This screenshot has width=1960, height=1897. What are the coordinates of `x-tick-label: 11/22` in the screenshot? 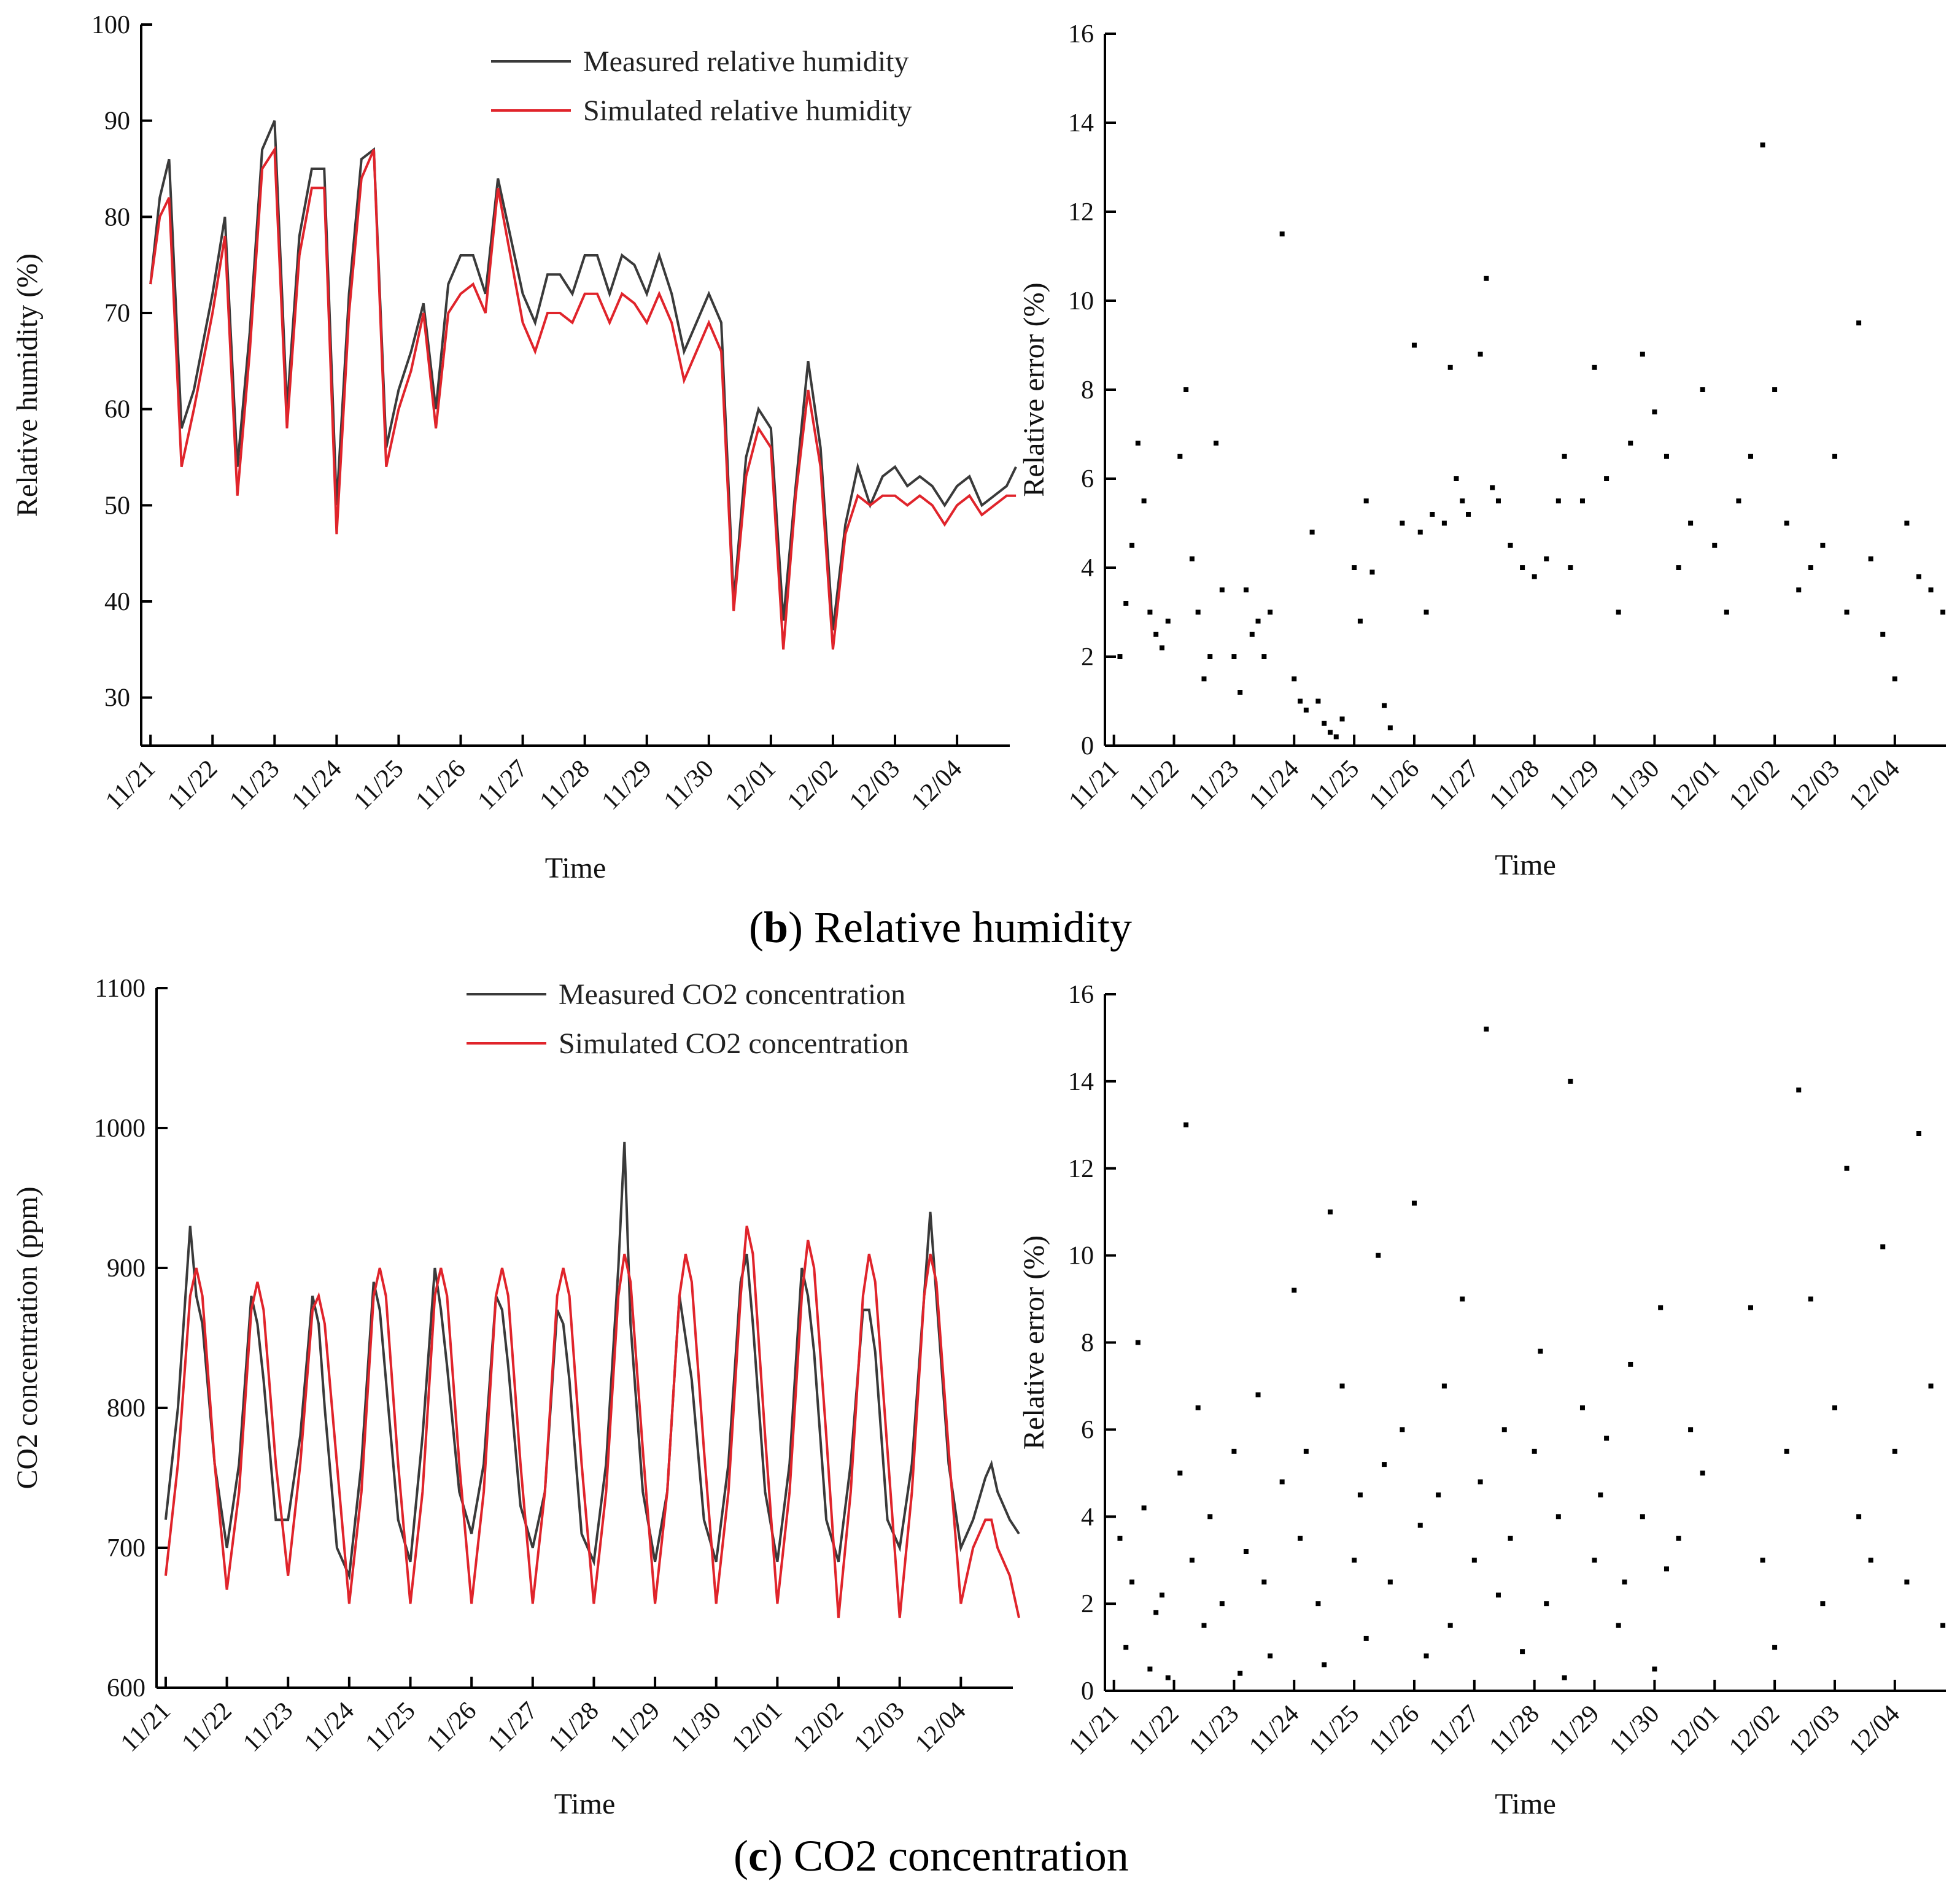 It's located at (208, 1727).